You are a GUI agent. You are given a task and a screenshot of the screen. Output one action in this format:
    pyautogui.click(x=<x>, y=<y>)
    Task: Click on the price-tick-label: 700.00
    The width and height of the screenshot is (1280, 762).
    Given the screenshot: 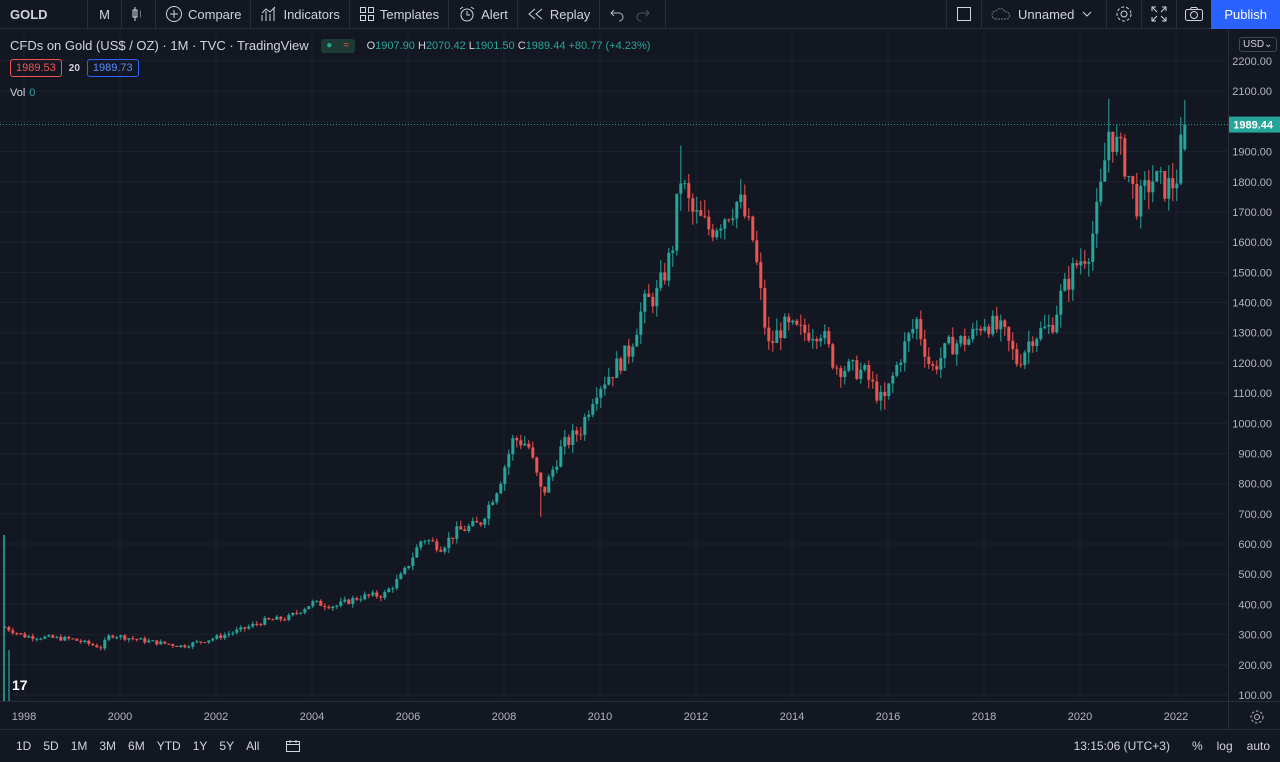 What is the action you would take?
    pyautogui.click(x=1255, y=515)
    